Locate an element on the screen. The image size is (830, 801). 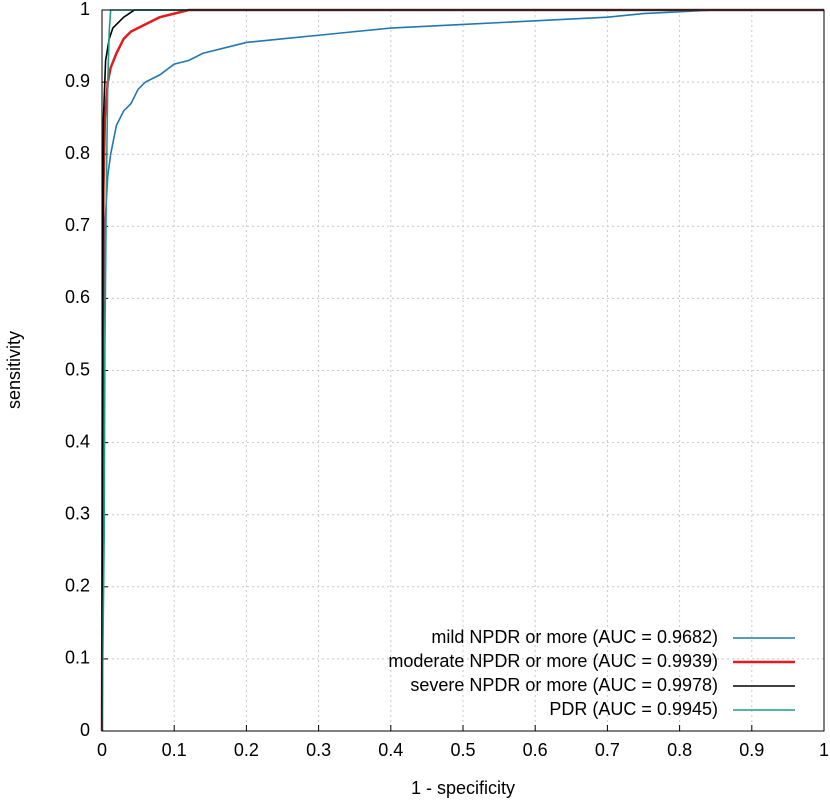
y-tick-label: 0.4 is located at coordinates (77, 441).